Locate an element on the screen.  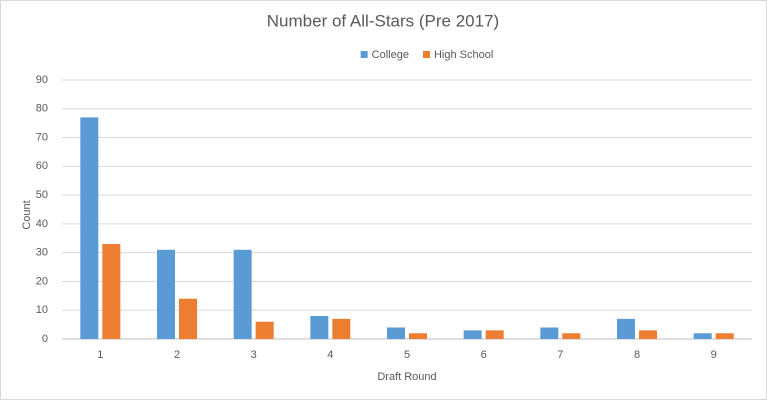
x-tick-label: 7 is located at coordinates (560, 355).